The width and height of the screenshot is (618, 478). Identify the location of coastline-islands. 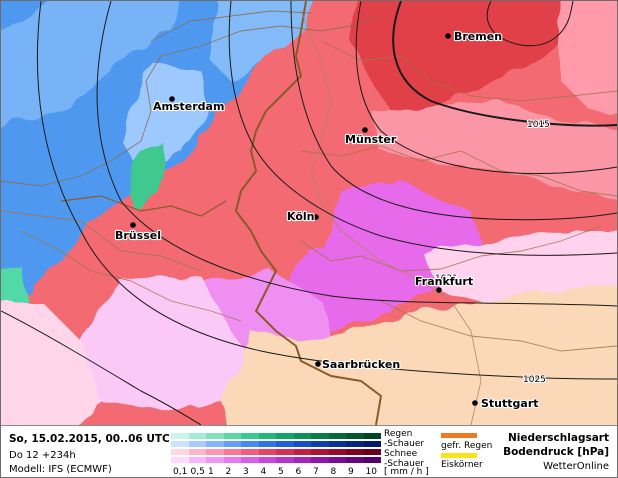
(231, 26).